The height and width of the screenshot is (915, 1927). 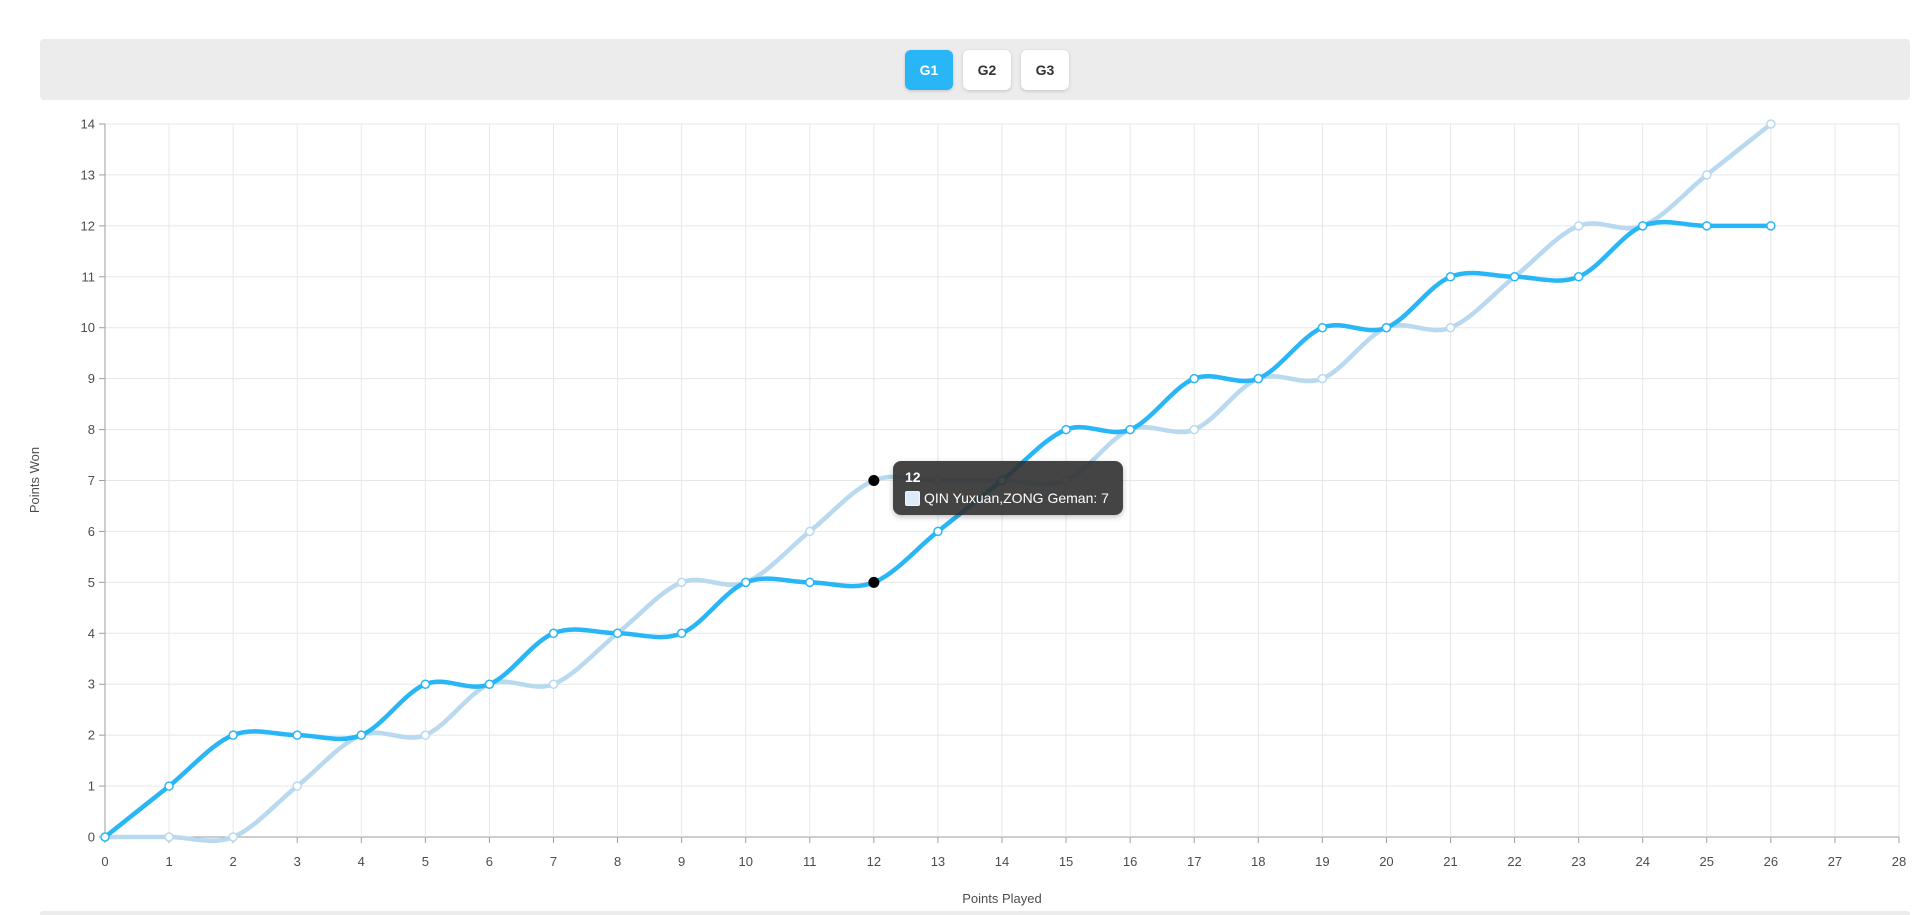 What do you see at coordinates (1450, 861) in the screenshot?
I see `x-tick-label: 21` at bounding box center [1450, 861].